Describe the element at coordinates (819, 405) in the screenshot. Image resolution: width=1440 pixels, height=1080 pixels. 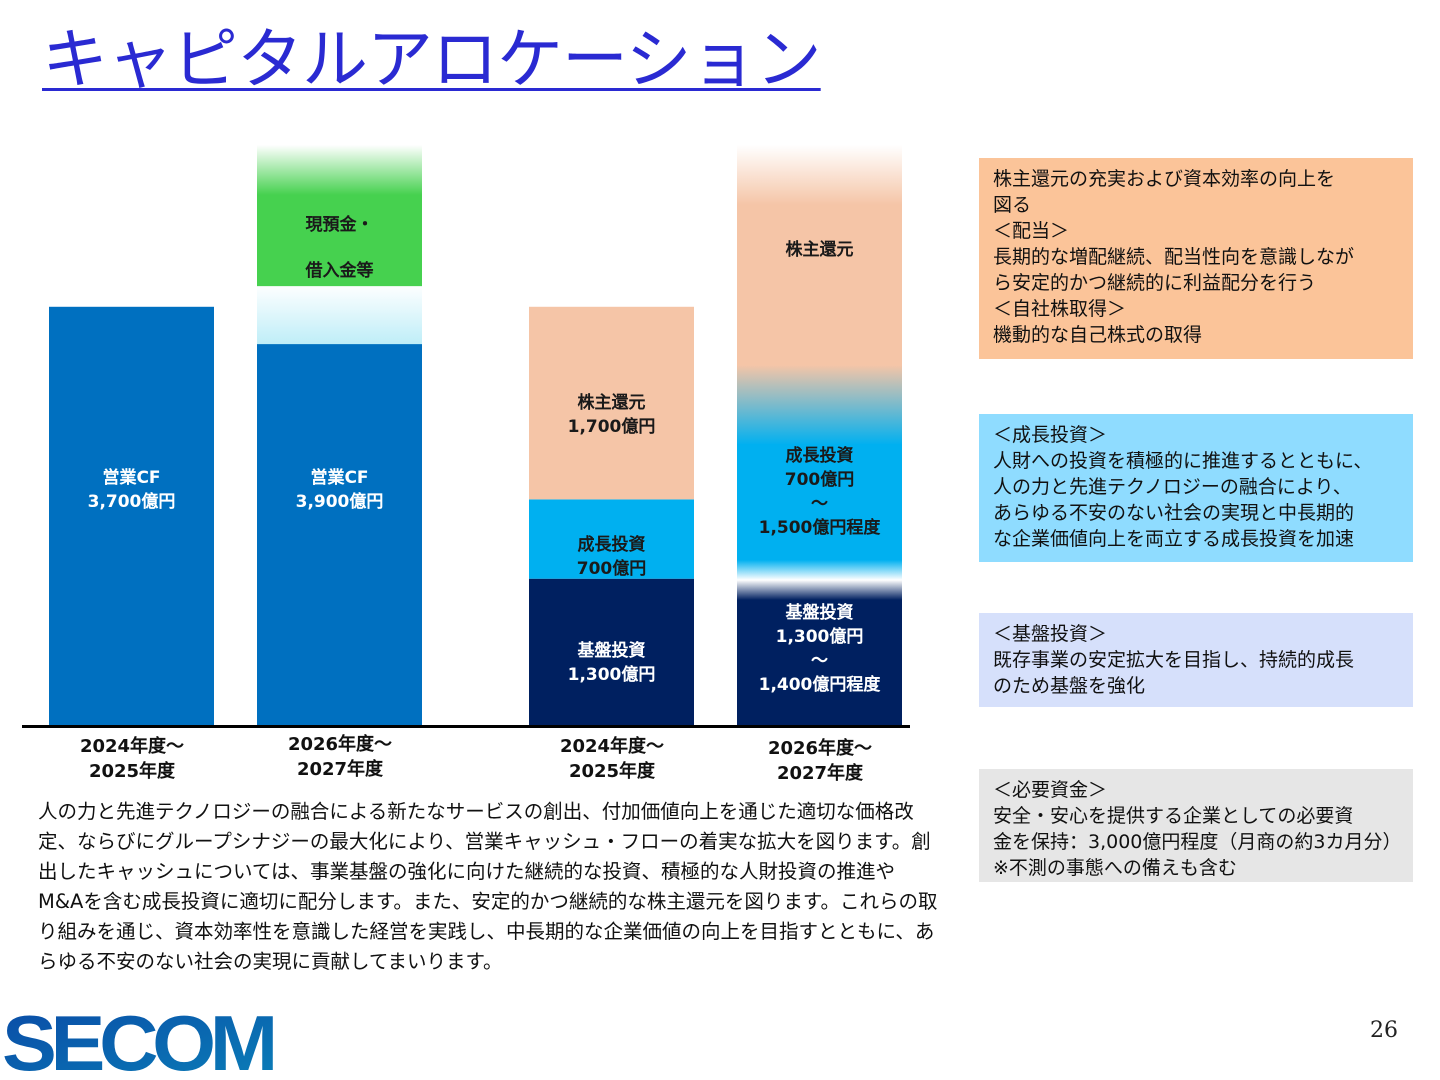
I see `bar-shareholder-growth-blend` at that location.